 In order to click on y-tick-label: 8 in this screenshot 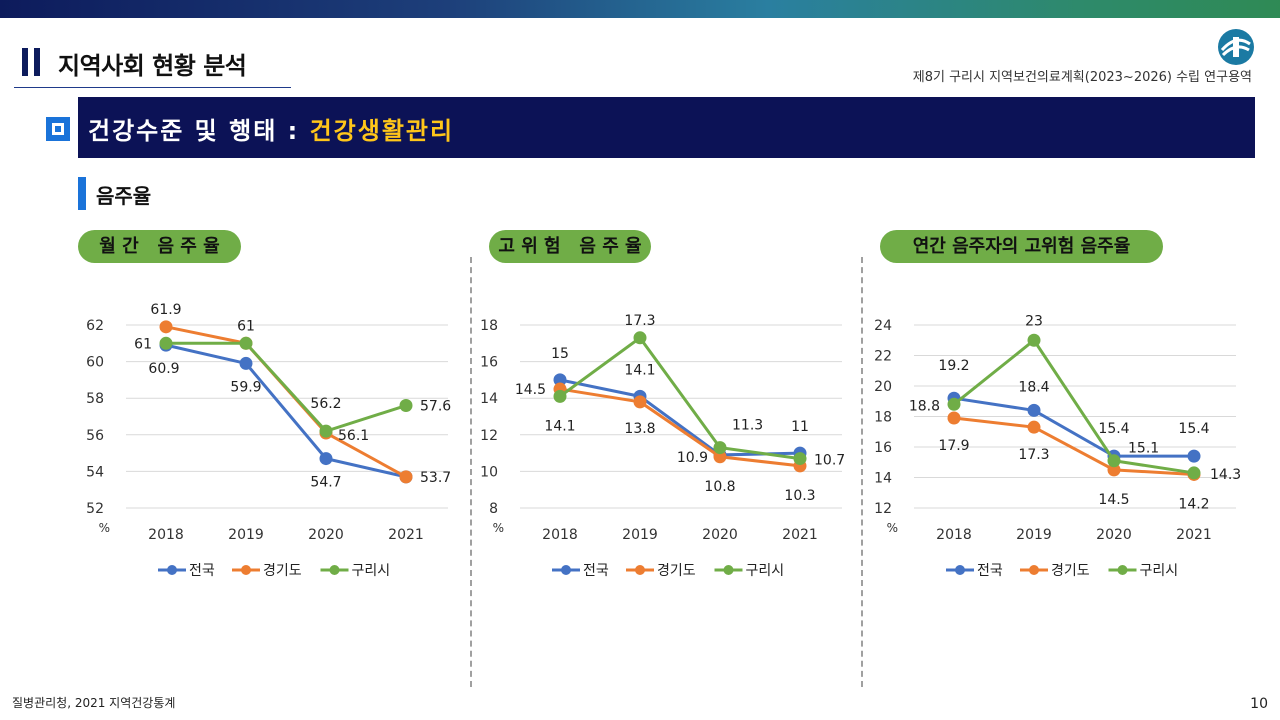, I will do `click(493, 509)`.